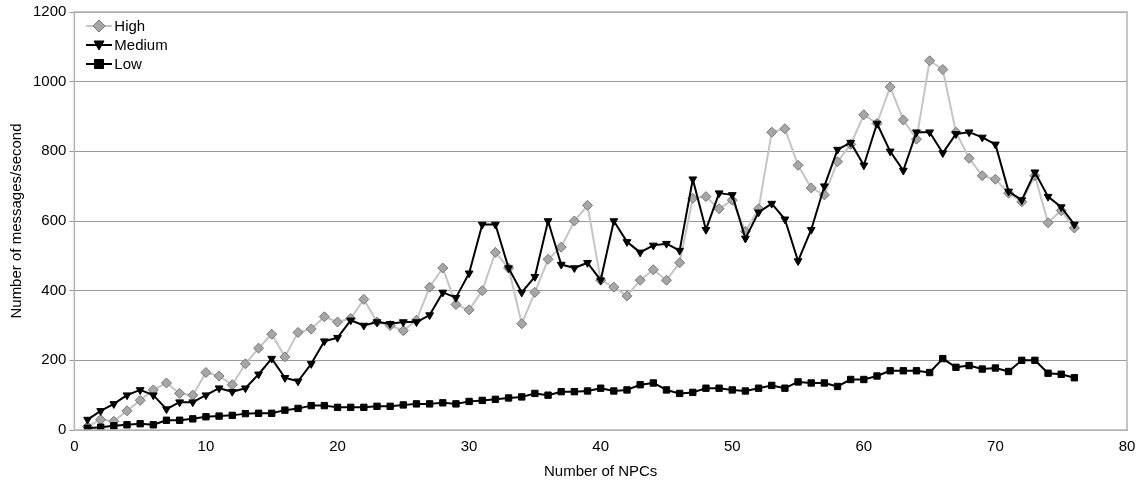  What do you see at coordinates (864, 446) in the screenshot?
I see `x-tick-label: 60` at bounding box center [864, 446].